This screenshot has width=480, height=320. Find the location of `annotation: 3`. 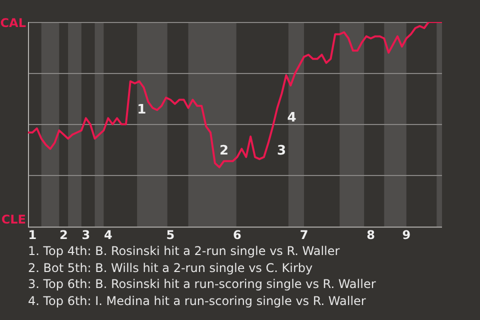

annotation: 3 is located at coordinates (281, 150).